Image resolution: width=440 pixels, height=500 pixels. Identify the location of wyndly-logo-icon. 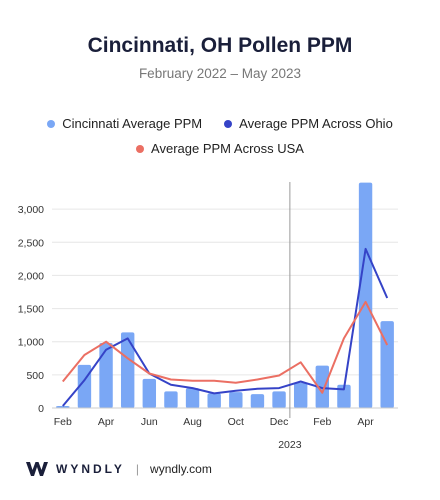
(37, 469).